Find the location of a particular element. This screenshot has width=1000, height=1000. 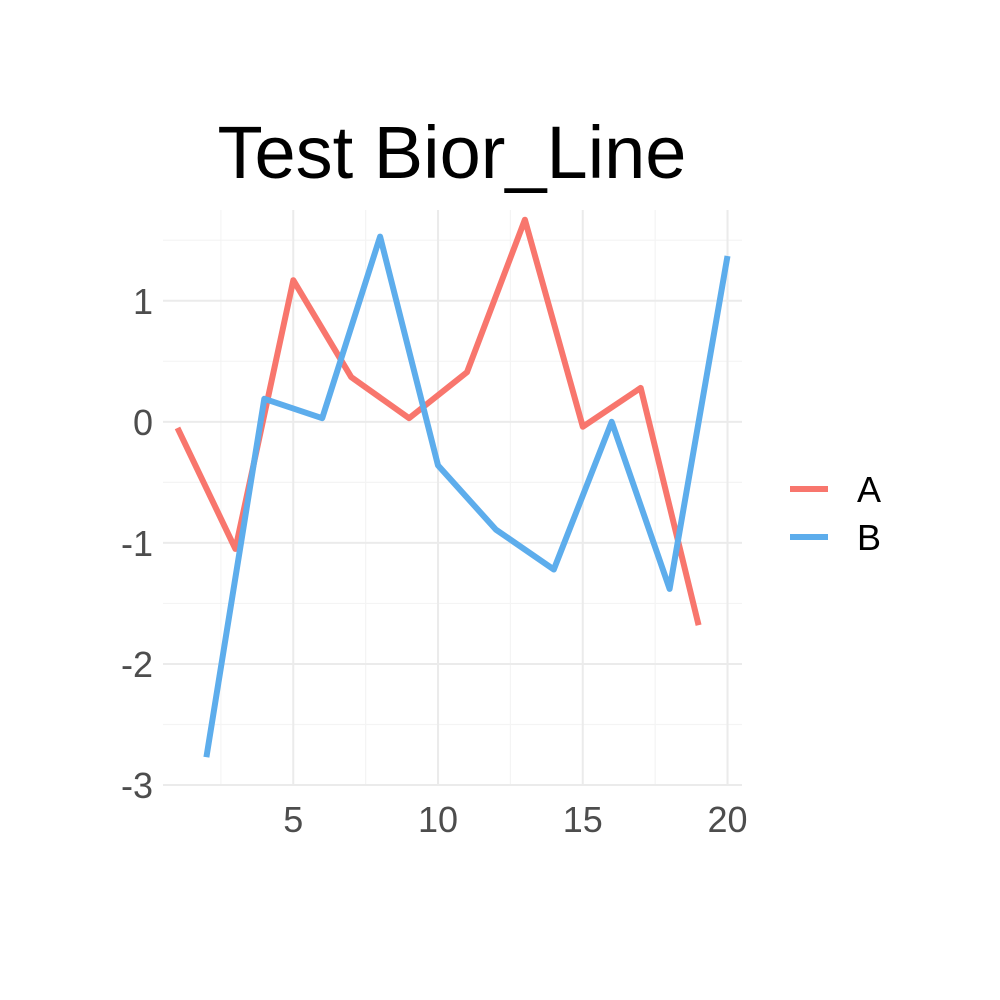

y-tick-label: 0 is located at coordinates (143, 422).